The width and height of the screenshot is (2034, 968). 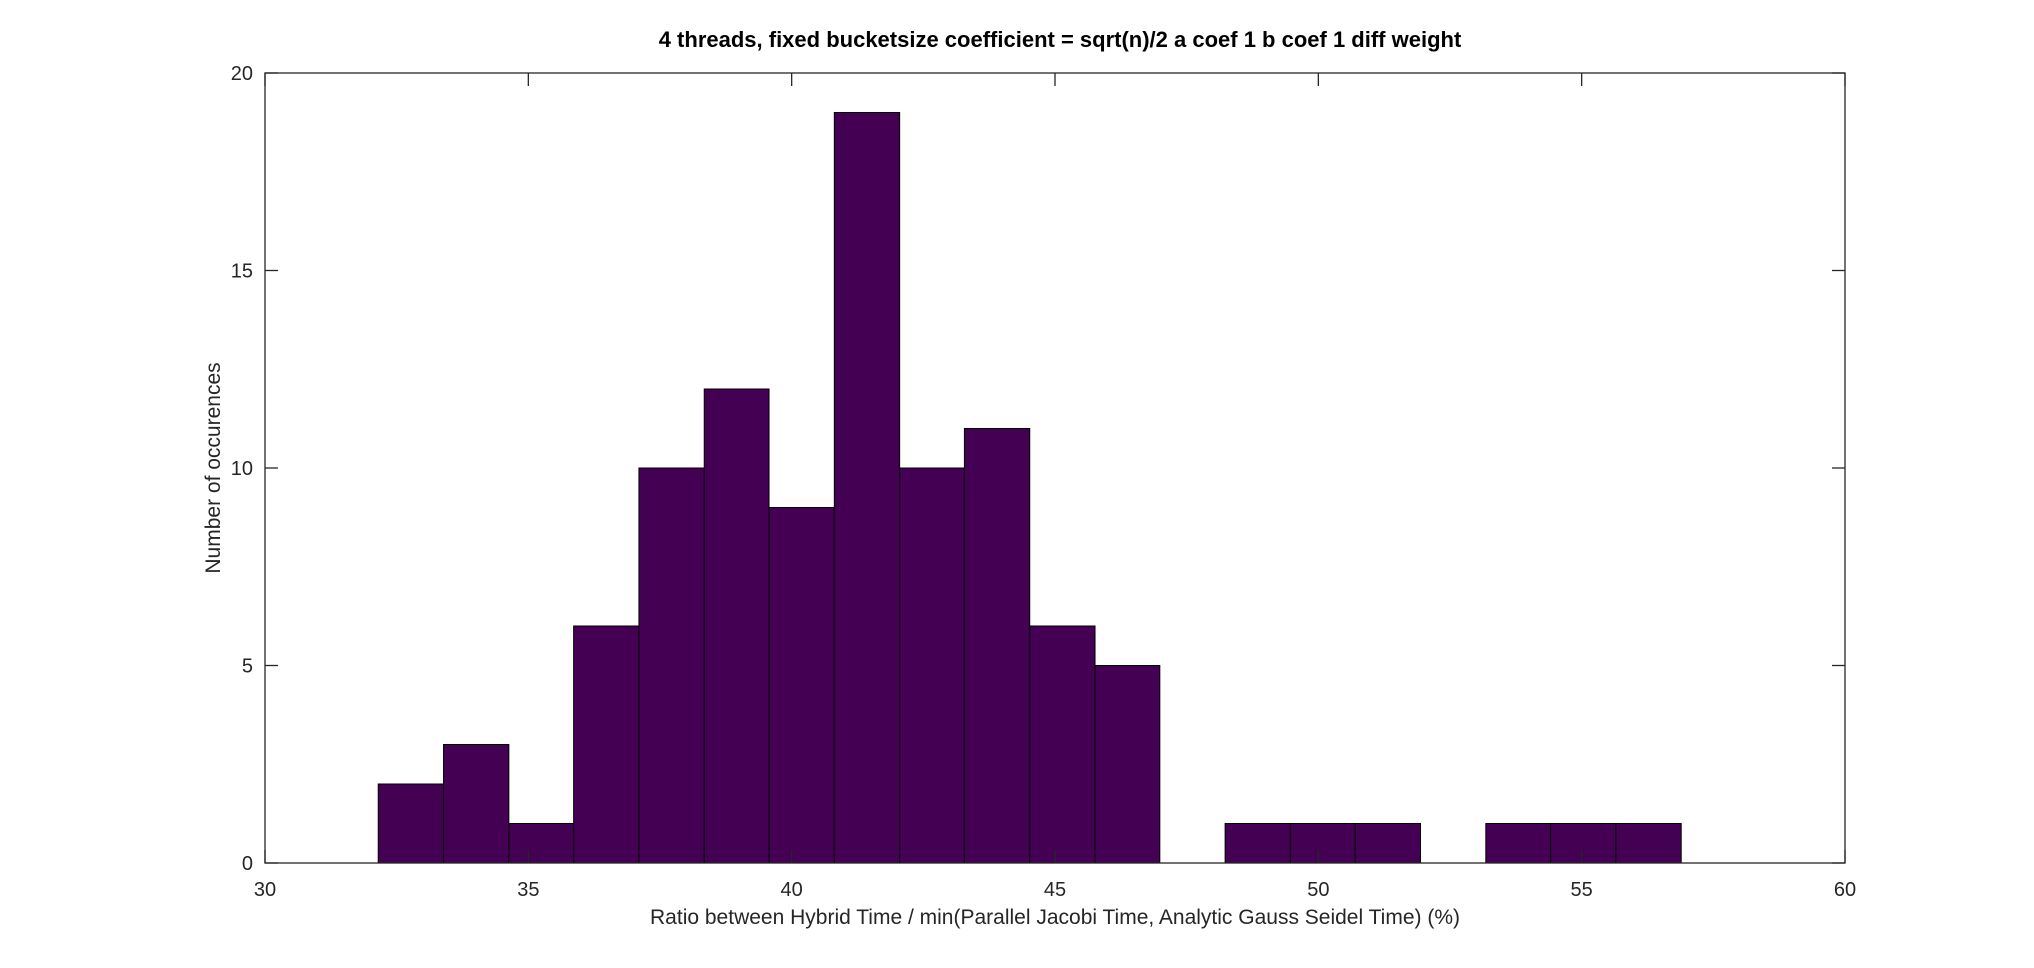 I want to click on y-tick-label: 15, so click(x=242, y=272).